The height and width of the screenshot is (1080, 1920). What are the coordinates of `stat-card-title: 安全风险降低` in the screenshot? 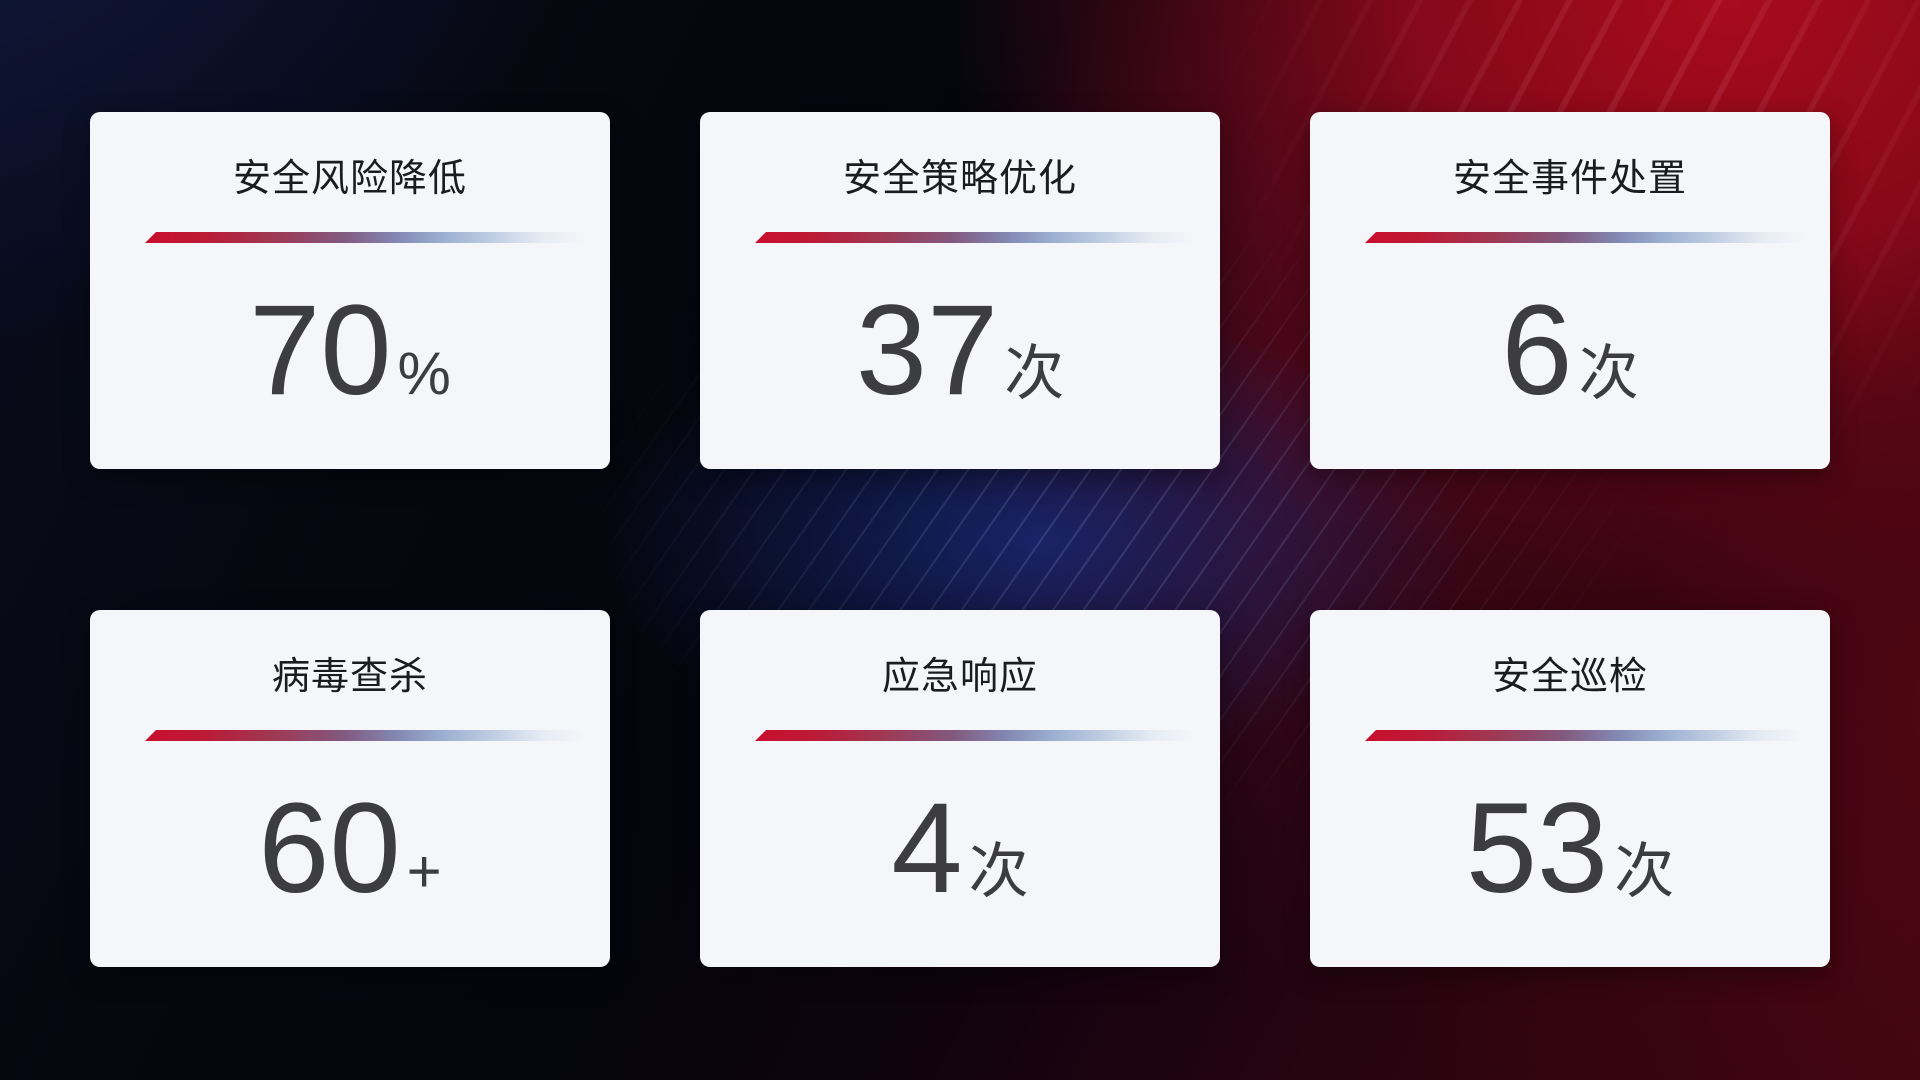 It's located at (349, 179).